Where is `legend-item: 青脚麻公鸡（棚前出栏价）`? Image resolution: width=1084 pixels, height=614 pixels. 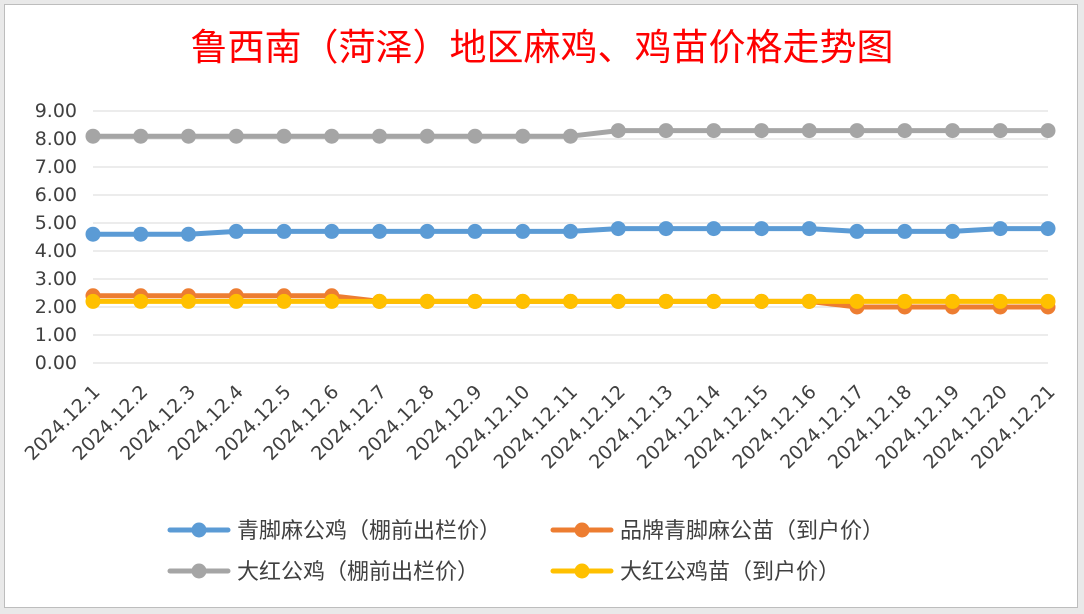 legend-item: 青脚麻公鸡（棚前出栏价） is located at coordinates (334, 531).